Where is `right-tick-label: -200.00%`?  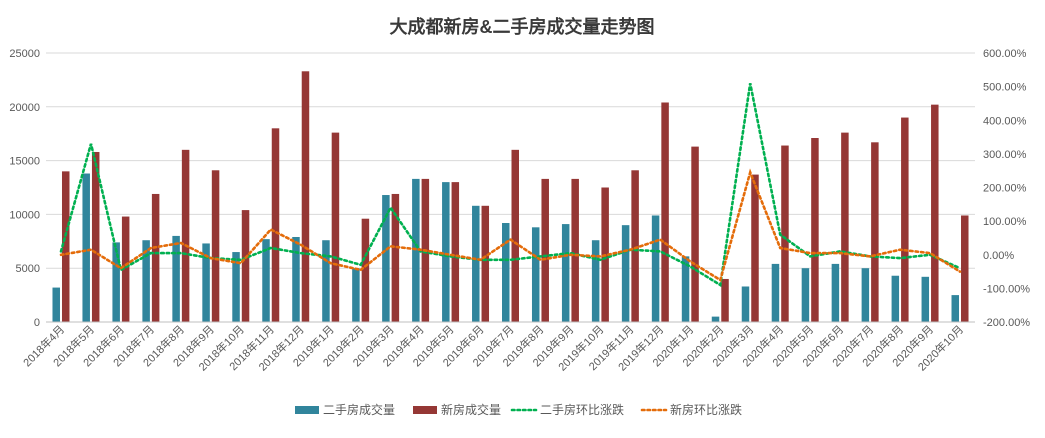 right-tick-label: -200.00% is located at coordinates (1006, 323).